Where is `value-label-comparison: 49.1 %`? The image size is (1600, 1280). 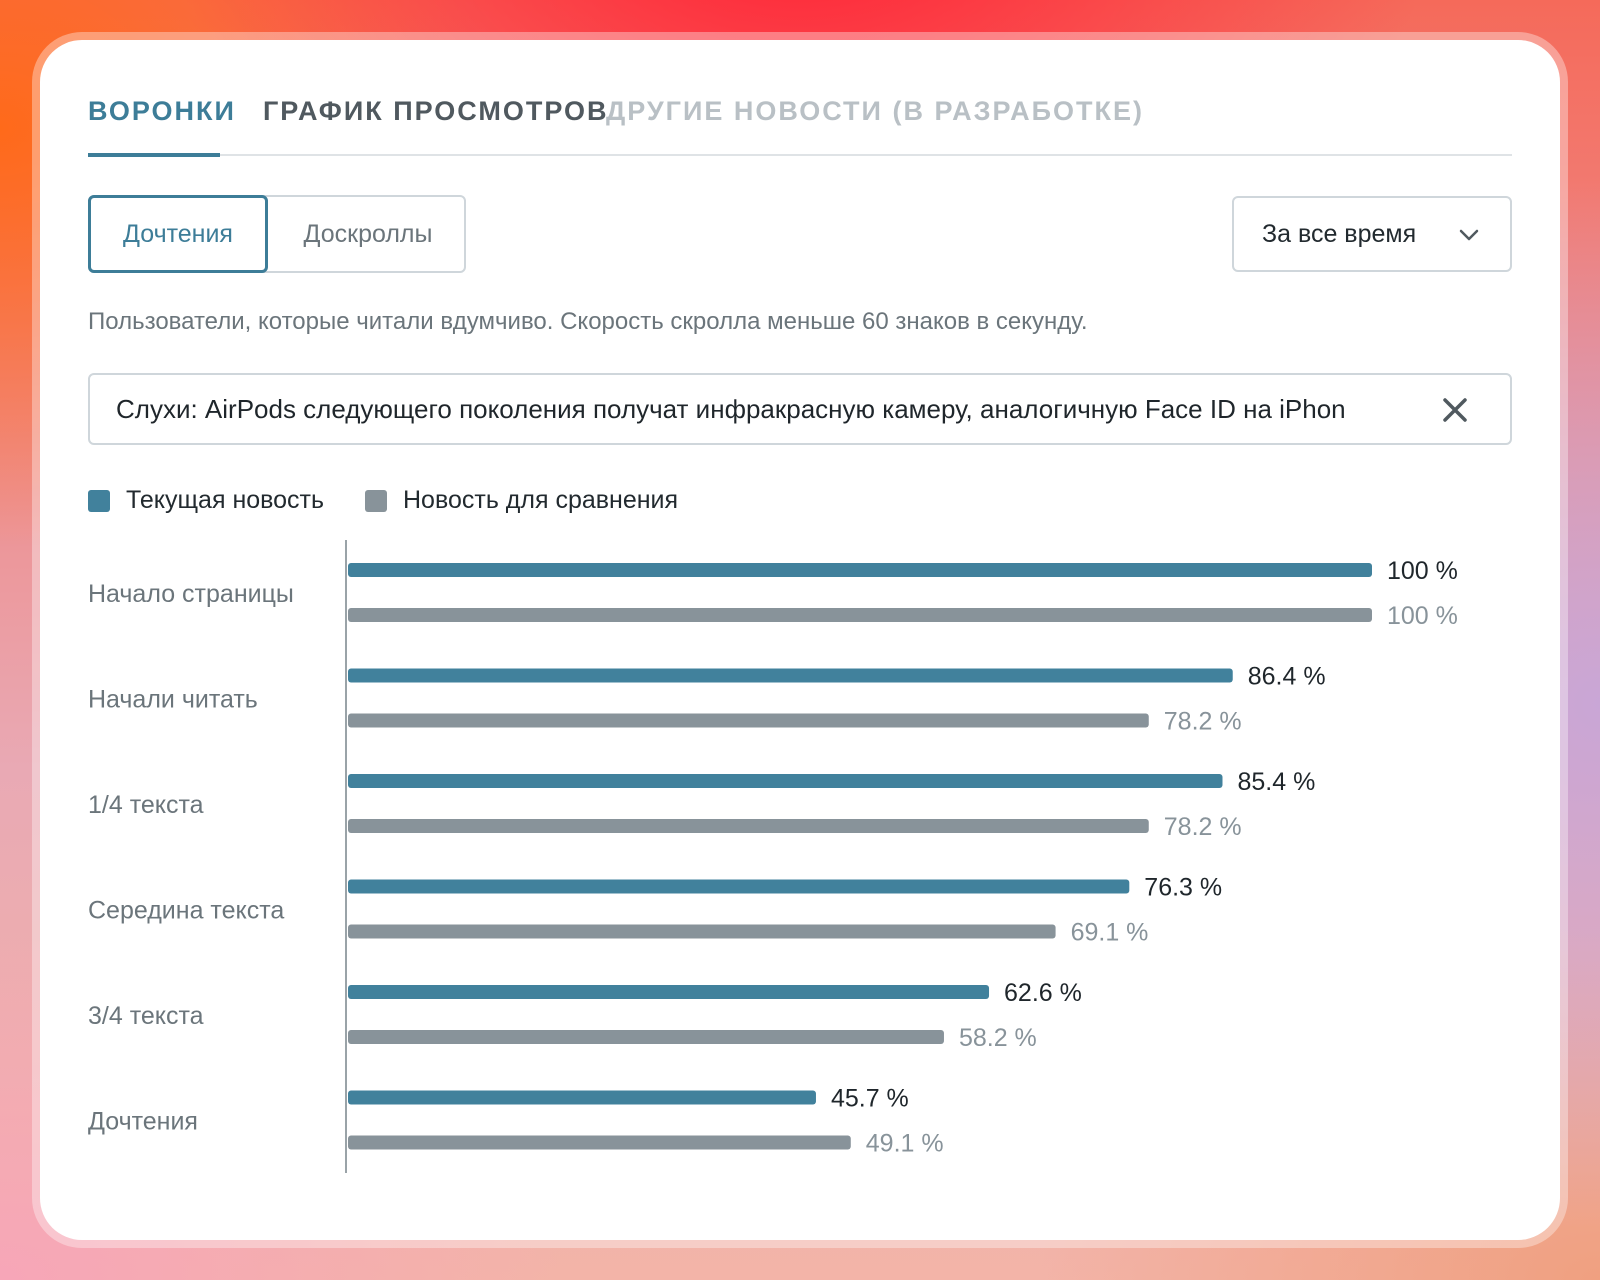
value-label-comparison: 49.1 % is located at coordinates (905, 1144).